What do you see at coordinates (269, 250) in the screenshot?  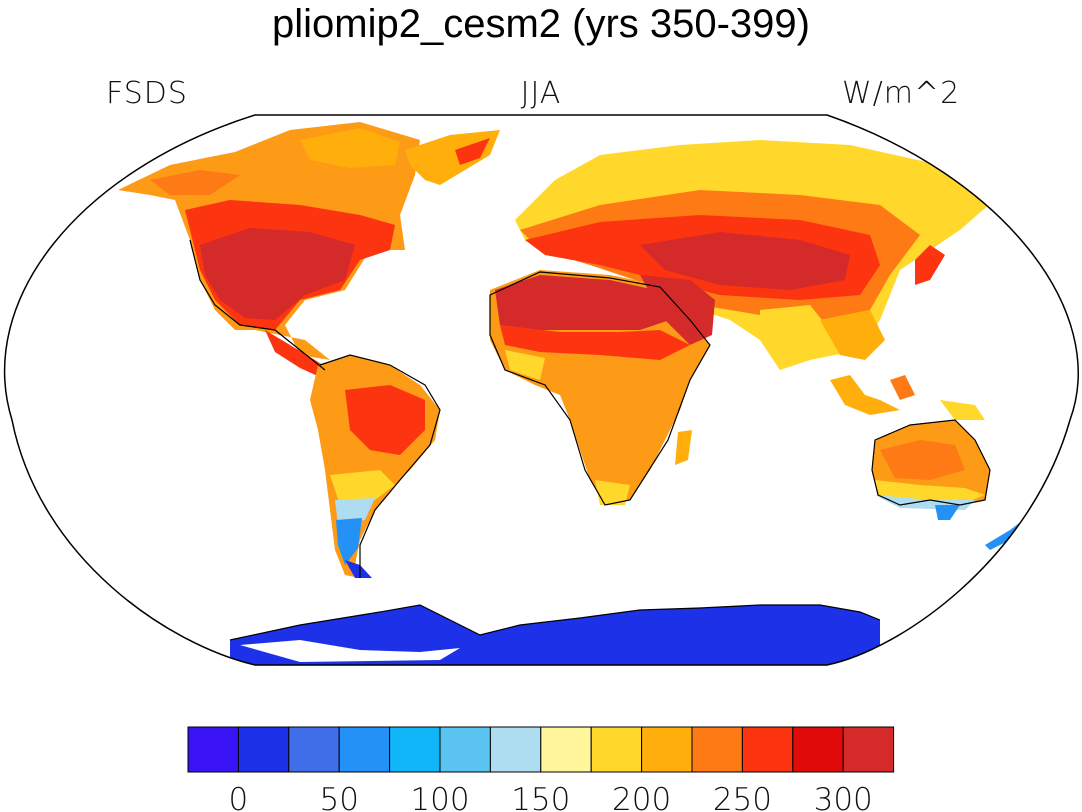 I see `north-america-landmass` at bounding box center [269, 250].